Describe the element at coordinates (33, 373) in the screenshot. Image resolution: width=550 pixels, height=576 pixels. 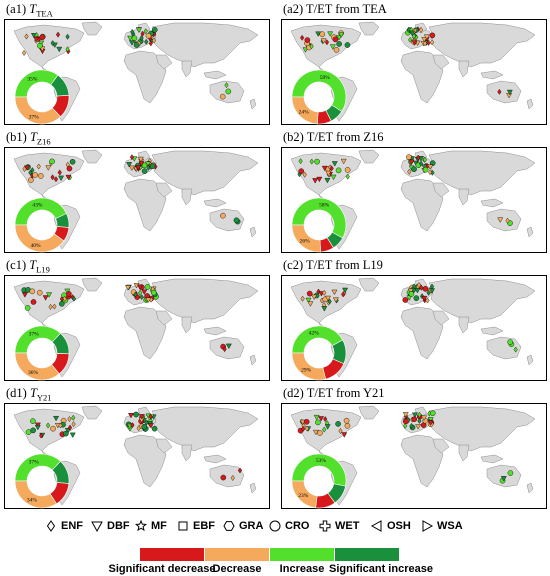
I see `donut-decrease-label: 36%` at that location.